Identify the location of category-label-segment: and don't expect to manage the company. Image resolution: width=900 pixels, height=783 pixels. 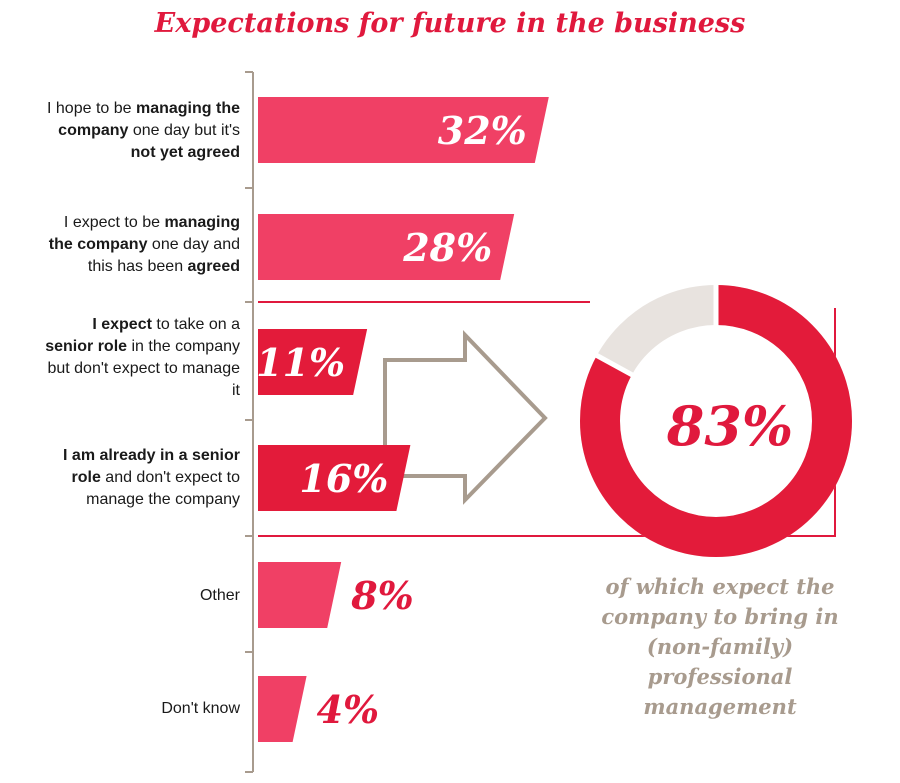
(163, 488).